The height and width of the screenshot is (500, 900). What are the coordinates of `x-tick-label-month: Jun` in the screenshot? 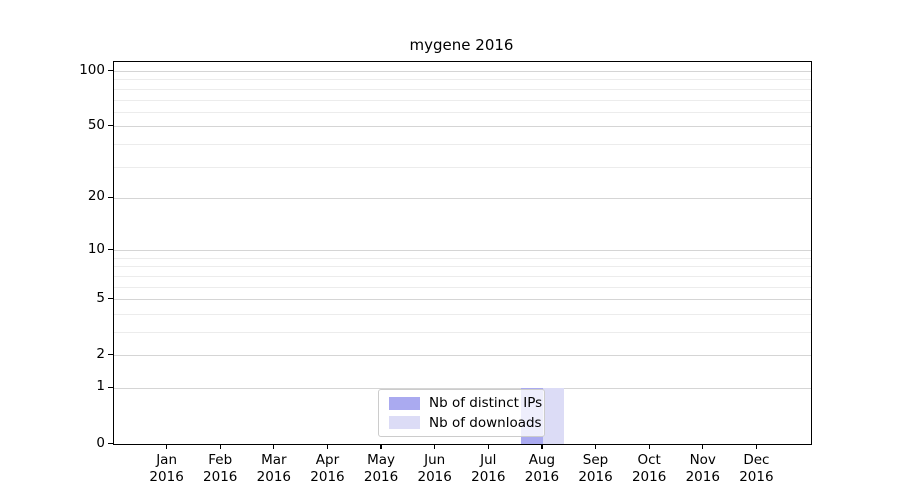 It's located at (435, 460).